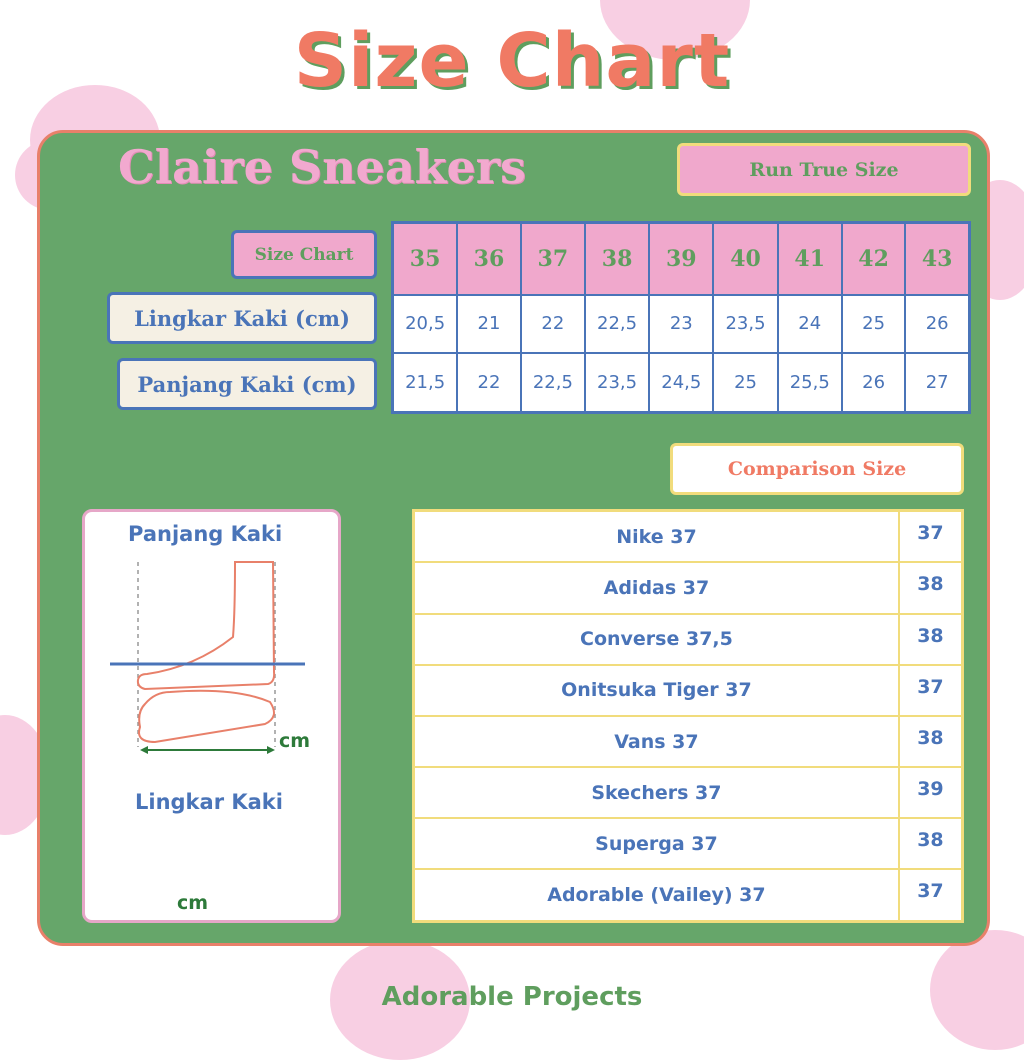  I want to click on lingkar-row: 20,5 21 22 22,5 23 23,5 24 25 26, so click(681, 323).